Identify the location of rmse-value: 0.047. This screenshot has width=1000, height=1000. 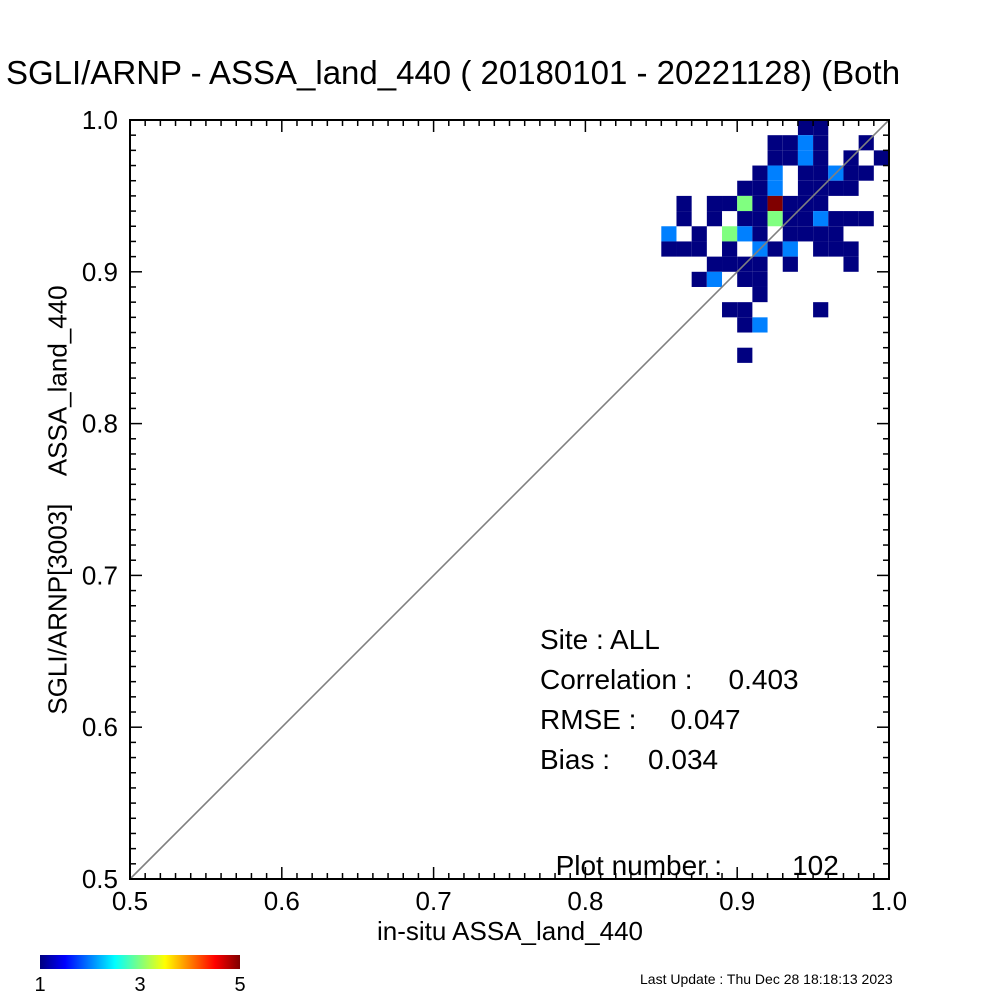
(705, 719).